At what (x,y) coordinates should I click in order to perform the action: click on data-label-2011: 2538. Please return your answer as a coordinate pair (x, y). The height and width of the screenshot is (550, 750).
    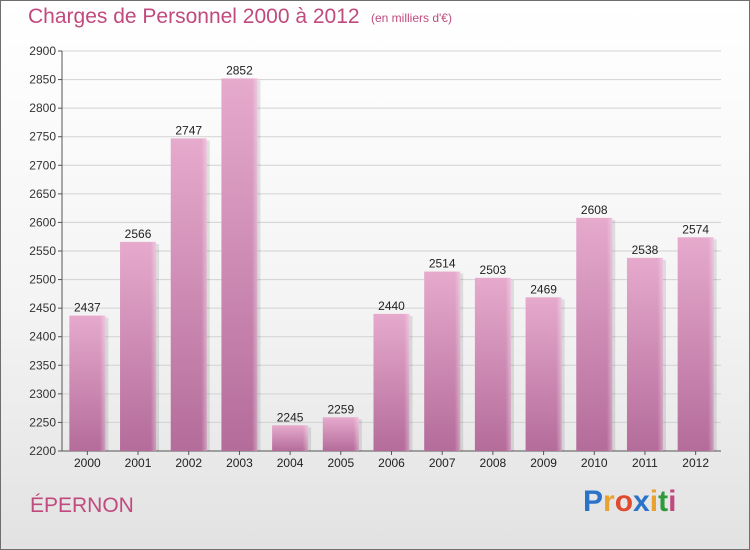
    Looking at the image, I should click on (645, 250).